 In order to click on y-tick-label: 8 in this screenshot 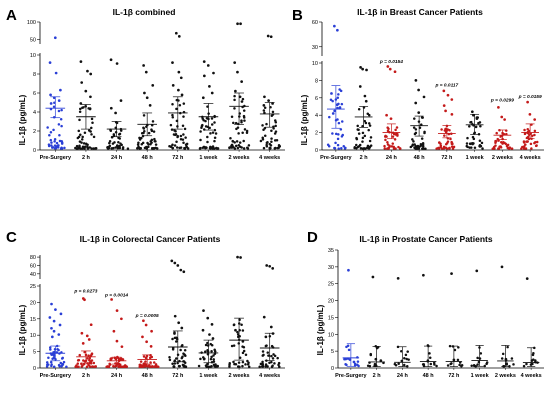, I will do `click(34, 75)`.